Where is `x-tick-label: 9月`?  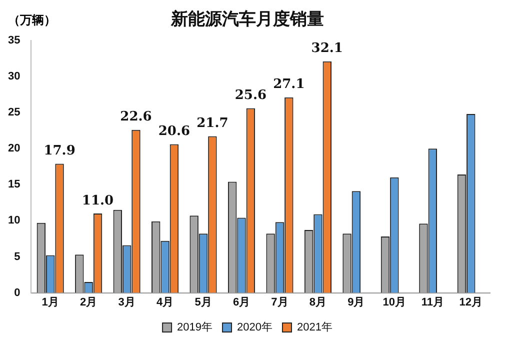
x-tick-label: 9月 is located at coordinates (356, 302).